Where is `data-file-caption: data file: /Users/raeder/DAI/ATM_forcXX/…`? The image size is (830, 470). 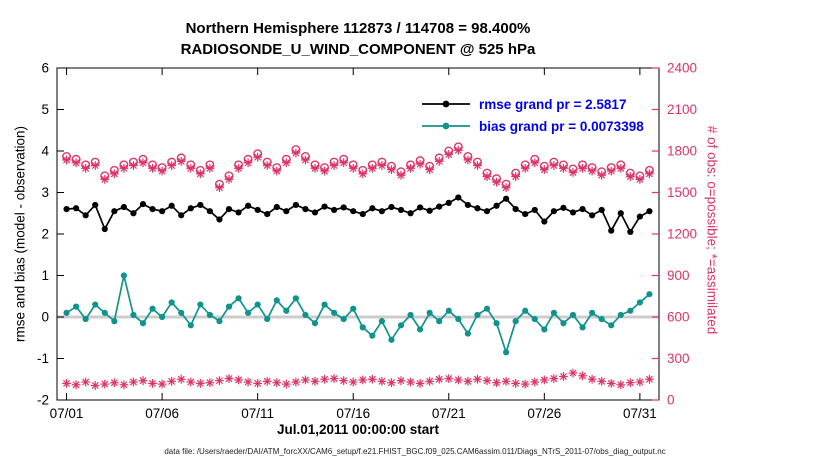 data-file-caption: data file: /Users/raeder/DAI/ATM_forcXX/… is located at coordinates (415, 451).